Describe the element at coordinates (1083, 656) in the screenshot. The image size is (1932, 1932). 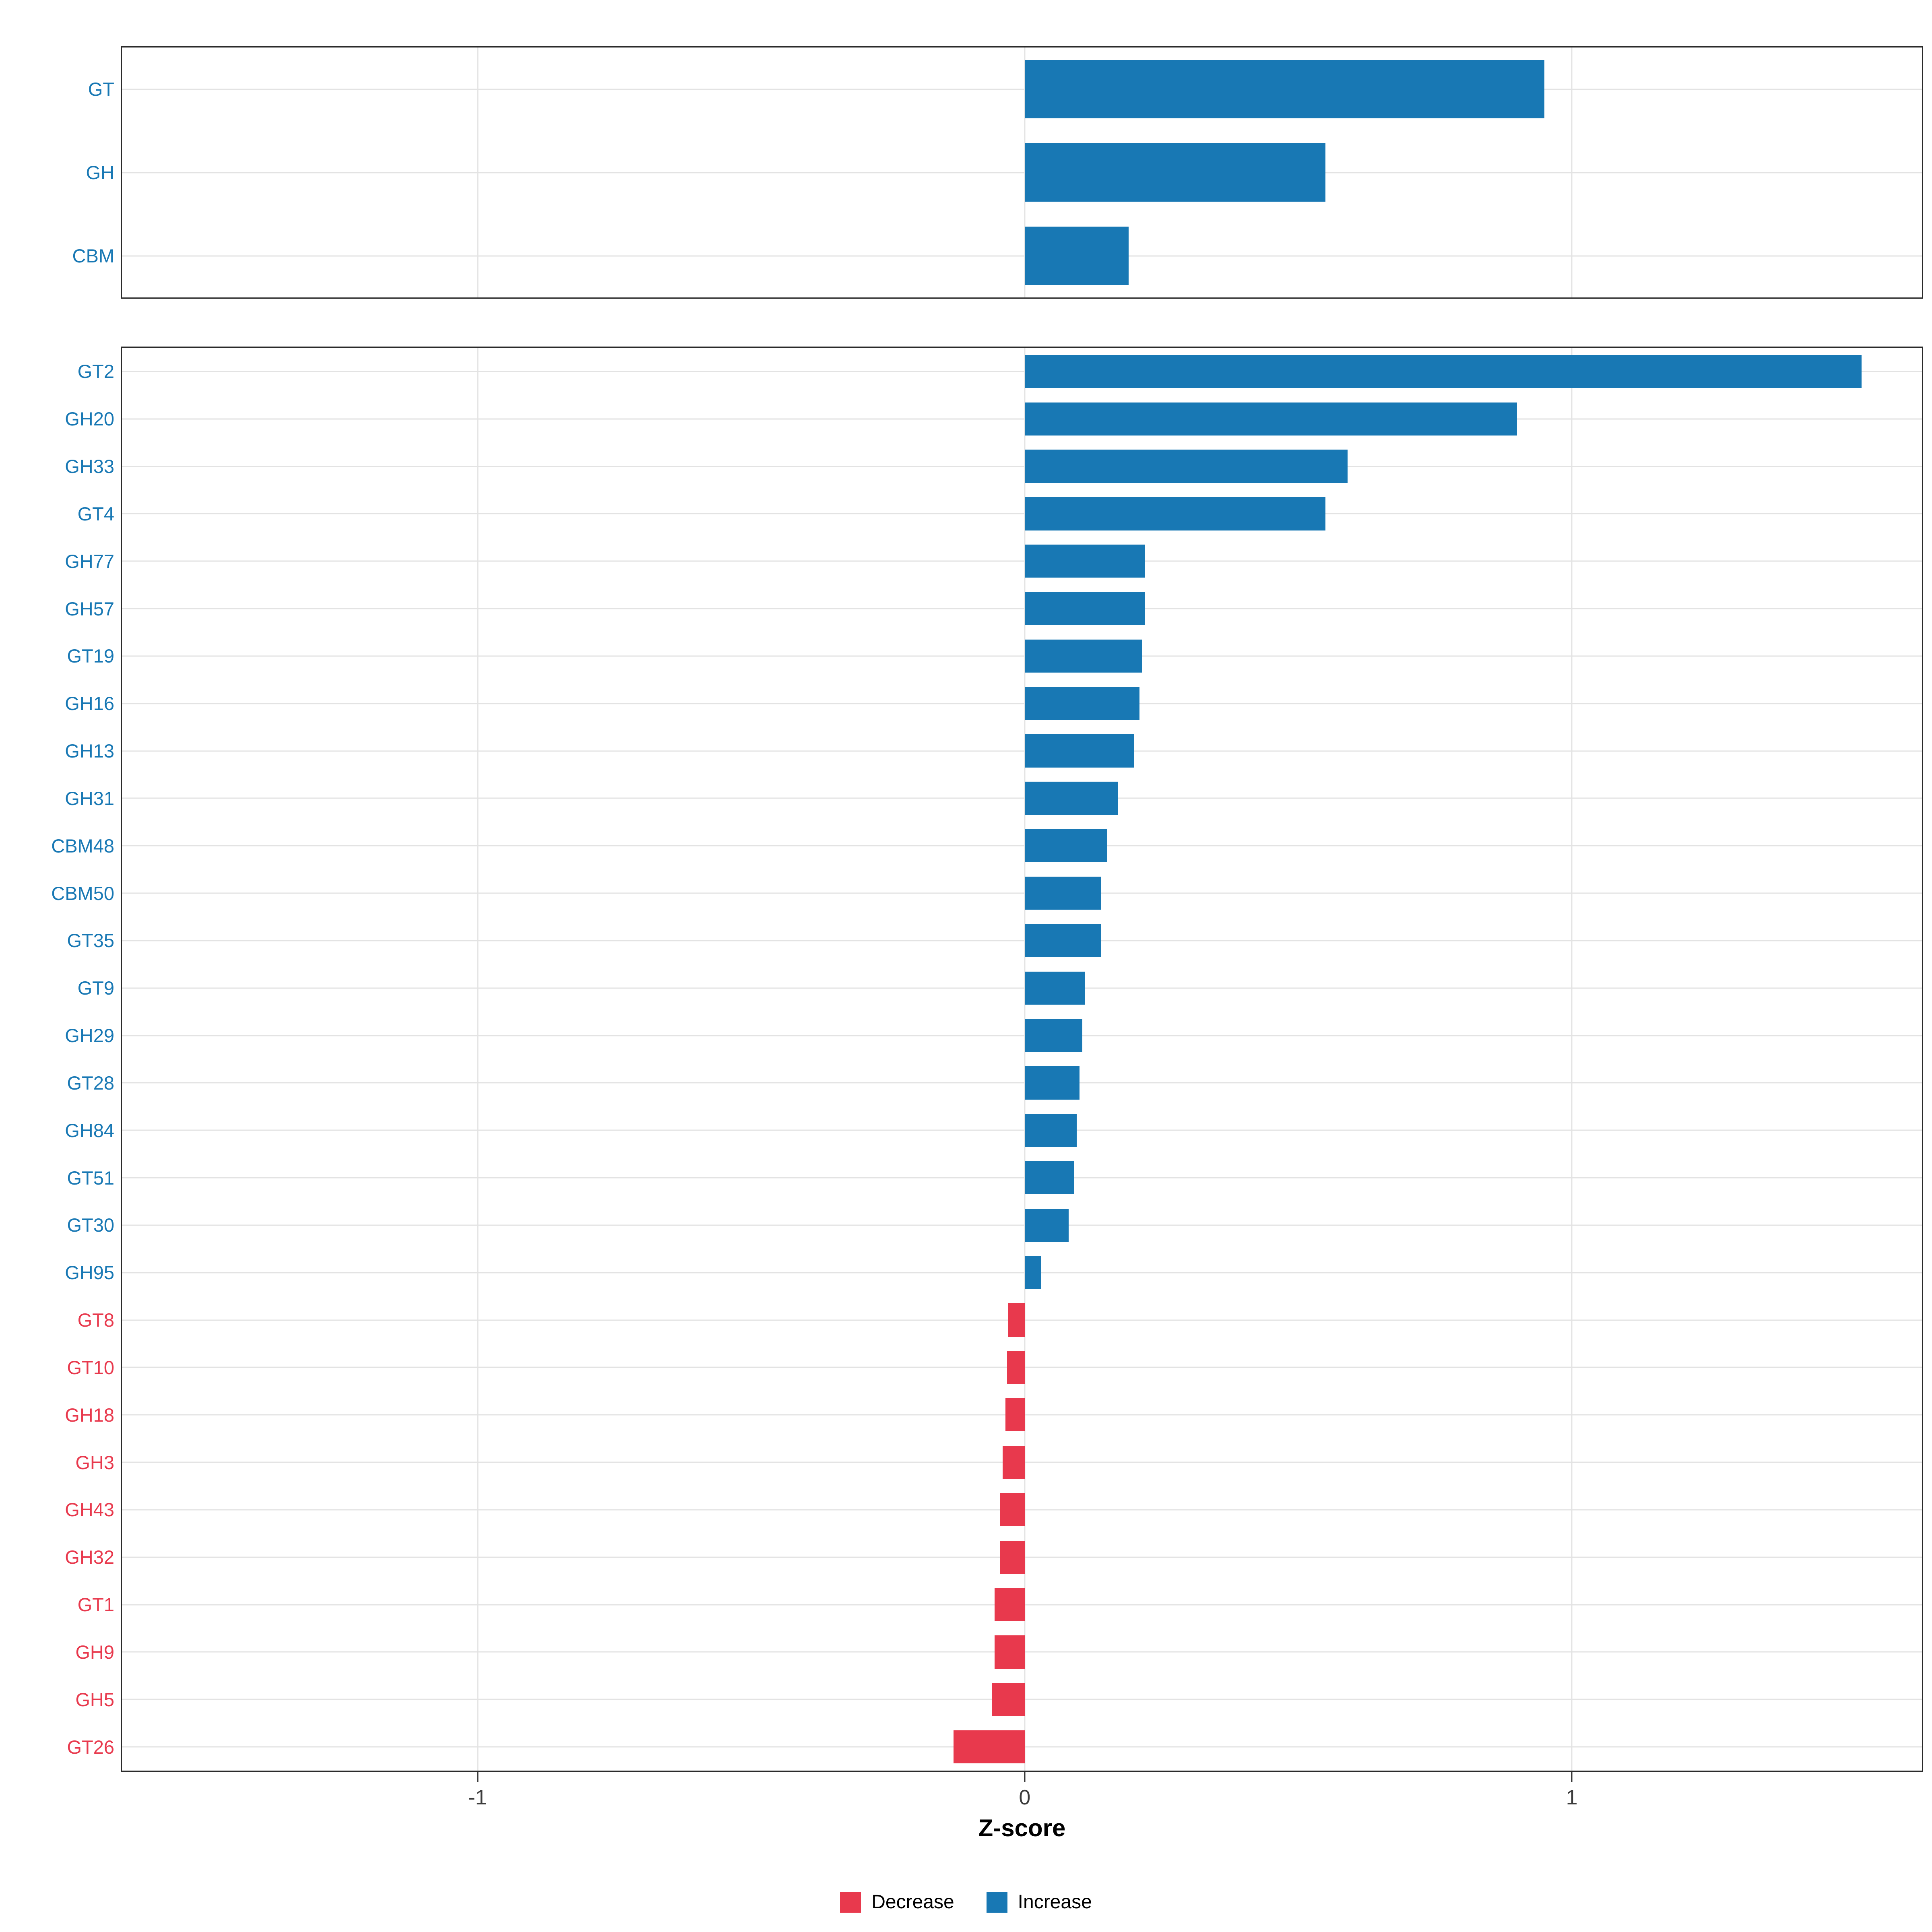
I see `bar-GT19` at that location.